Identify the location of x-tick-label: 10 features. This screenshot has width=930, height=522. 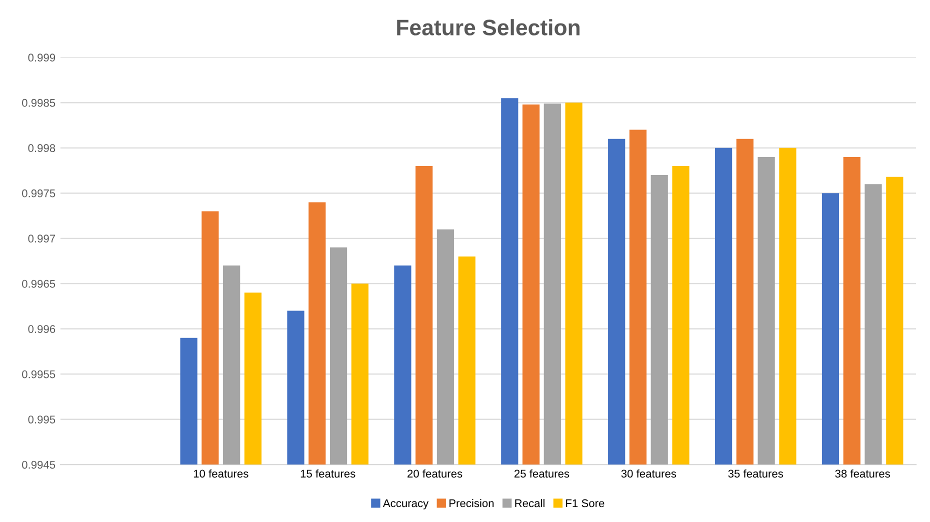
(221, 473).